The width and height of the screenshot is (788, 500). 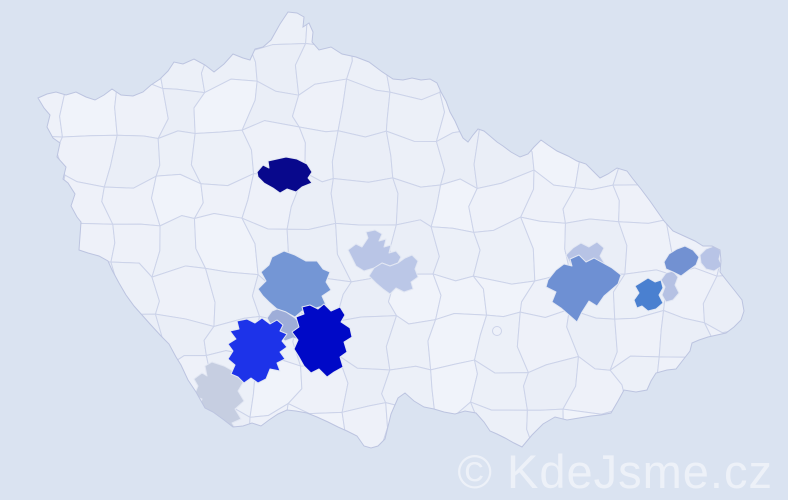 What do you see at coordinates (284, 175) in the screenshot?
I see `district-capital-navy` at bounding box center [284, 175].